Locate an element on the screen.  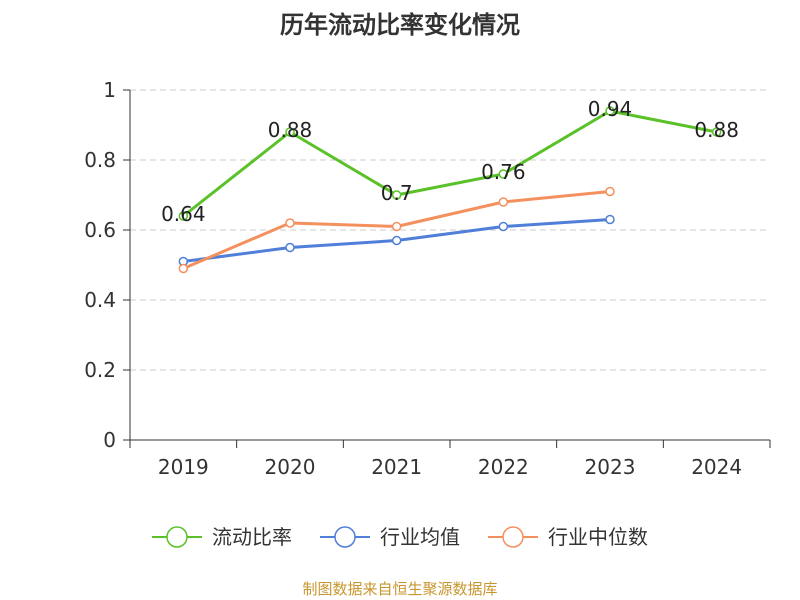
data-label: 0.76 is located at coordinates (503, 172).